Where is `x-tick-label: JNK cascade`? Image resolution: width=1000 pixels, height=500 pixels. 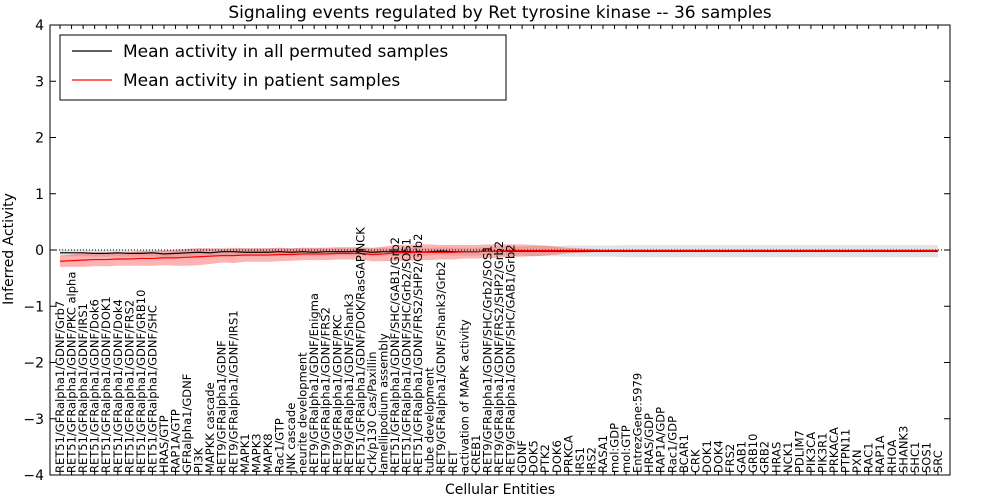 x-tick-label: JNK cascade is located at coordinates (291, 438).